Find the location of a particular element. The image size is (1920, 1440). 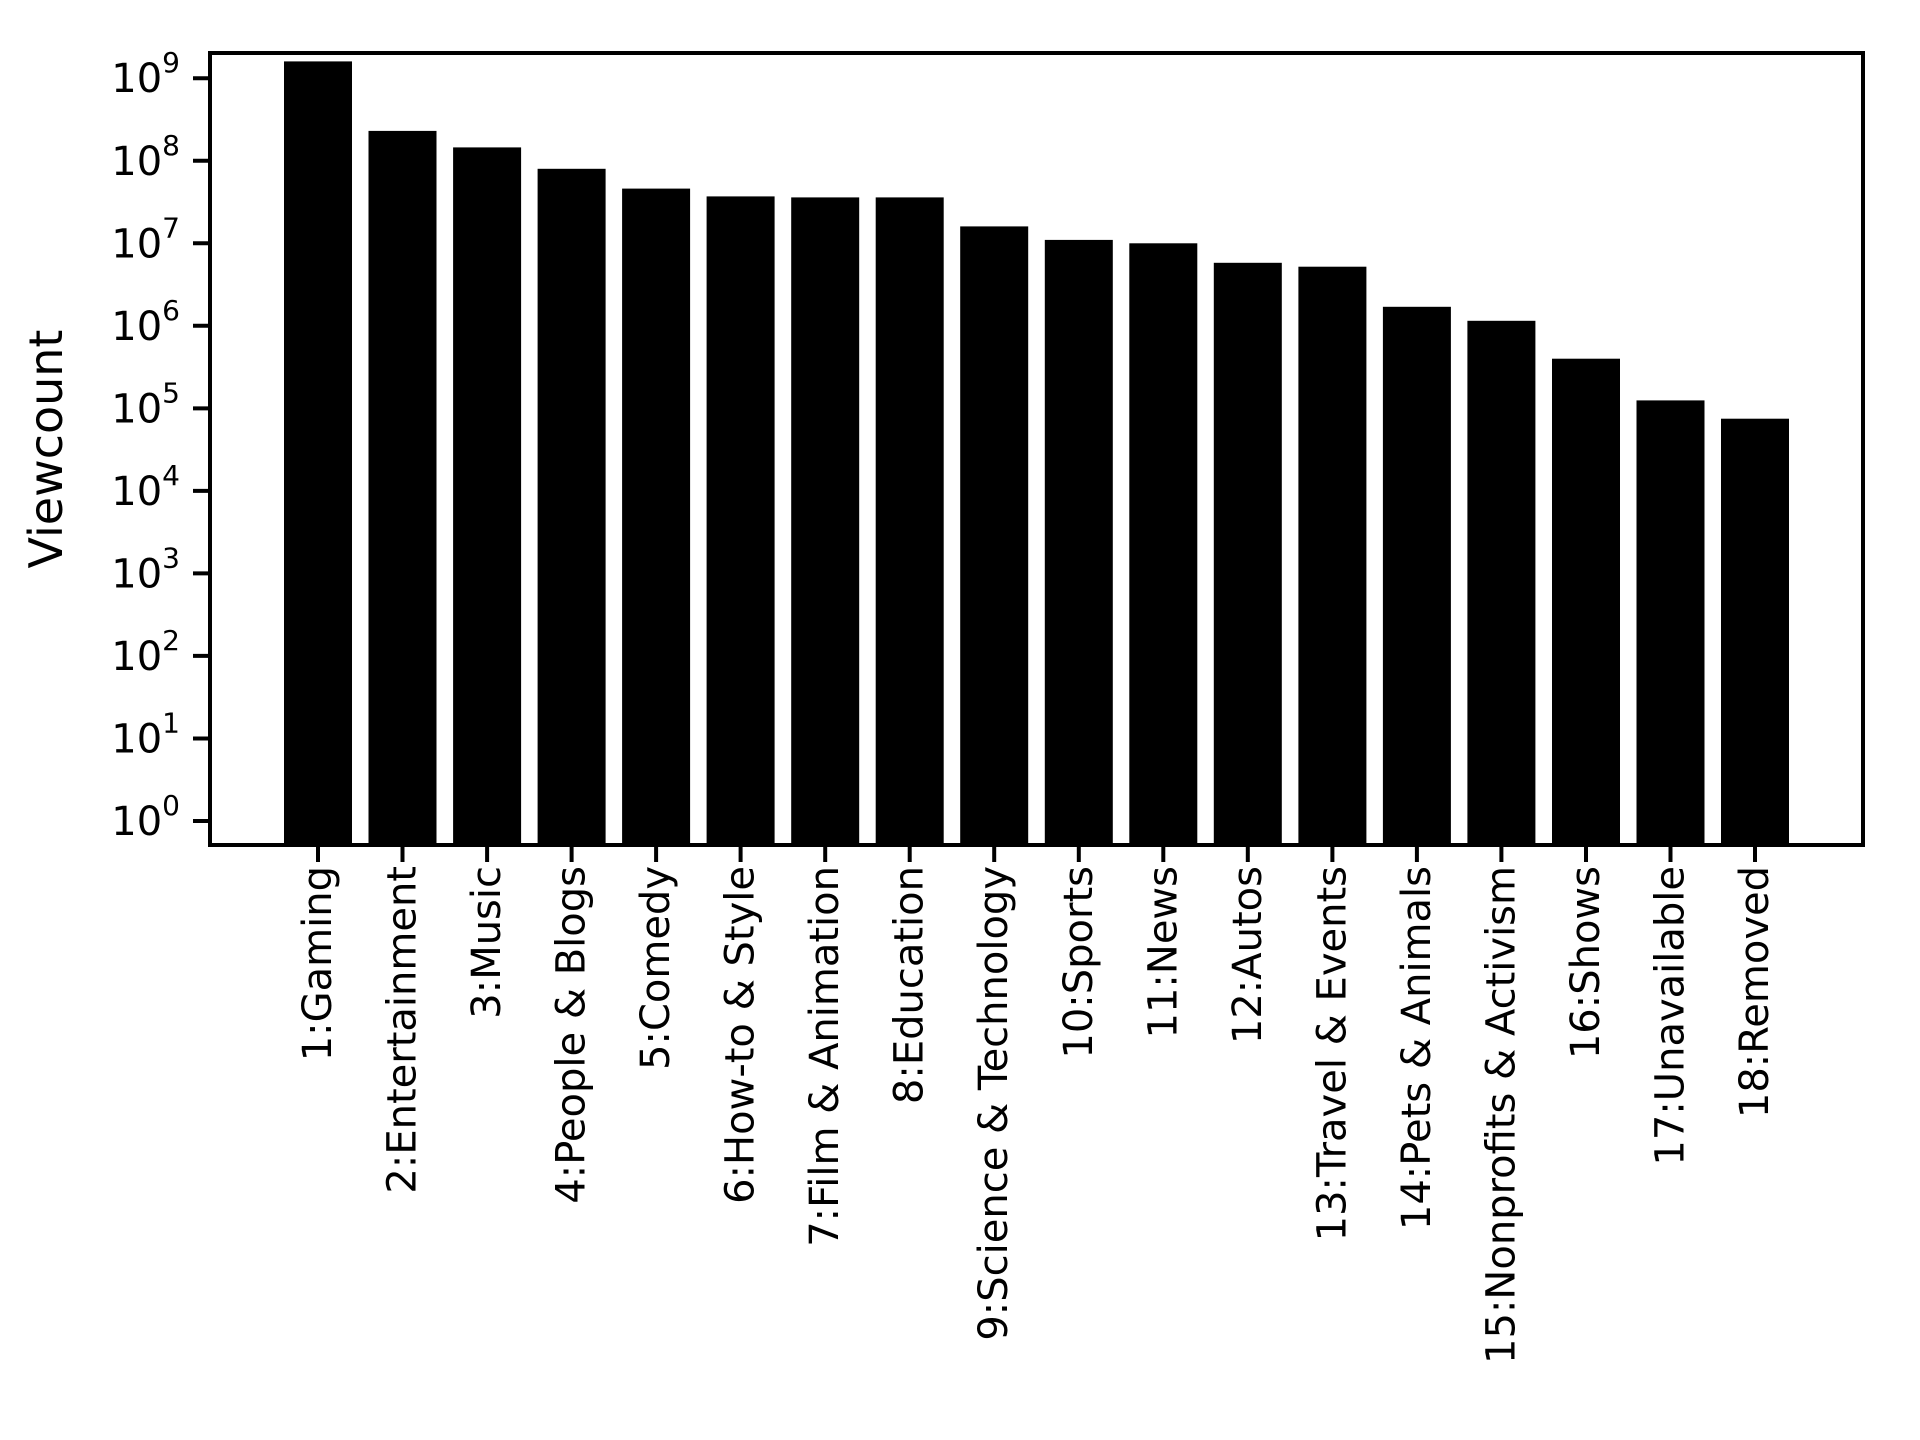

x-tick-label-18-removed: 18:Removed is located at coordinates (1755, 992).